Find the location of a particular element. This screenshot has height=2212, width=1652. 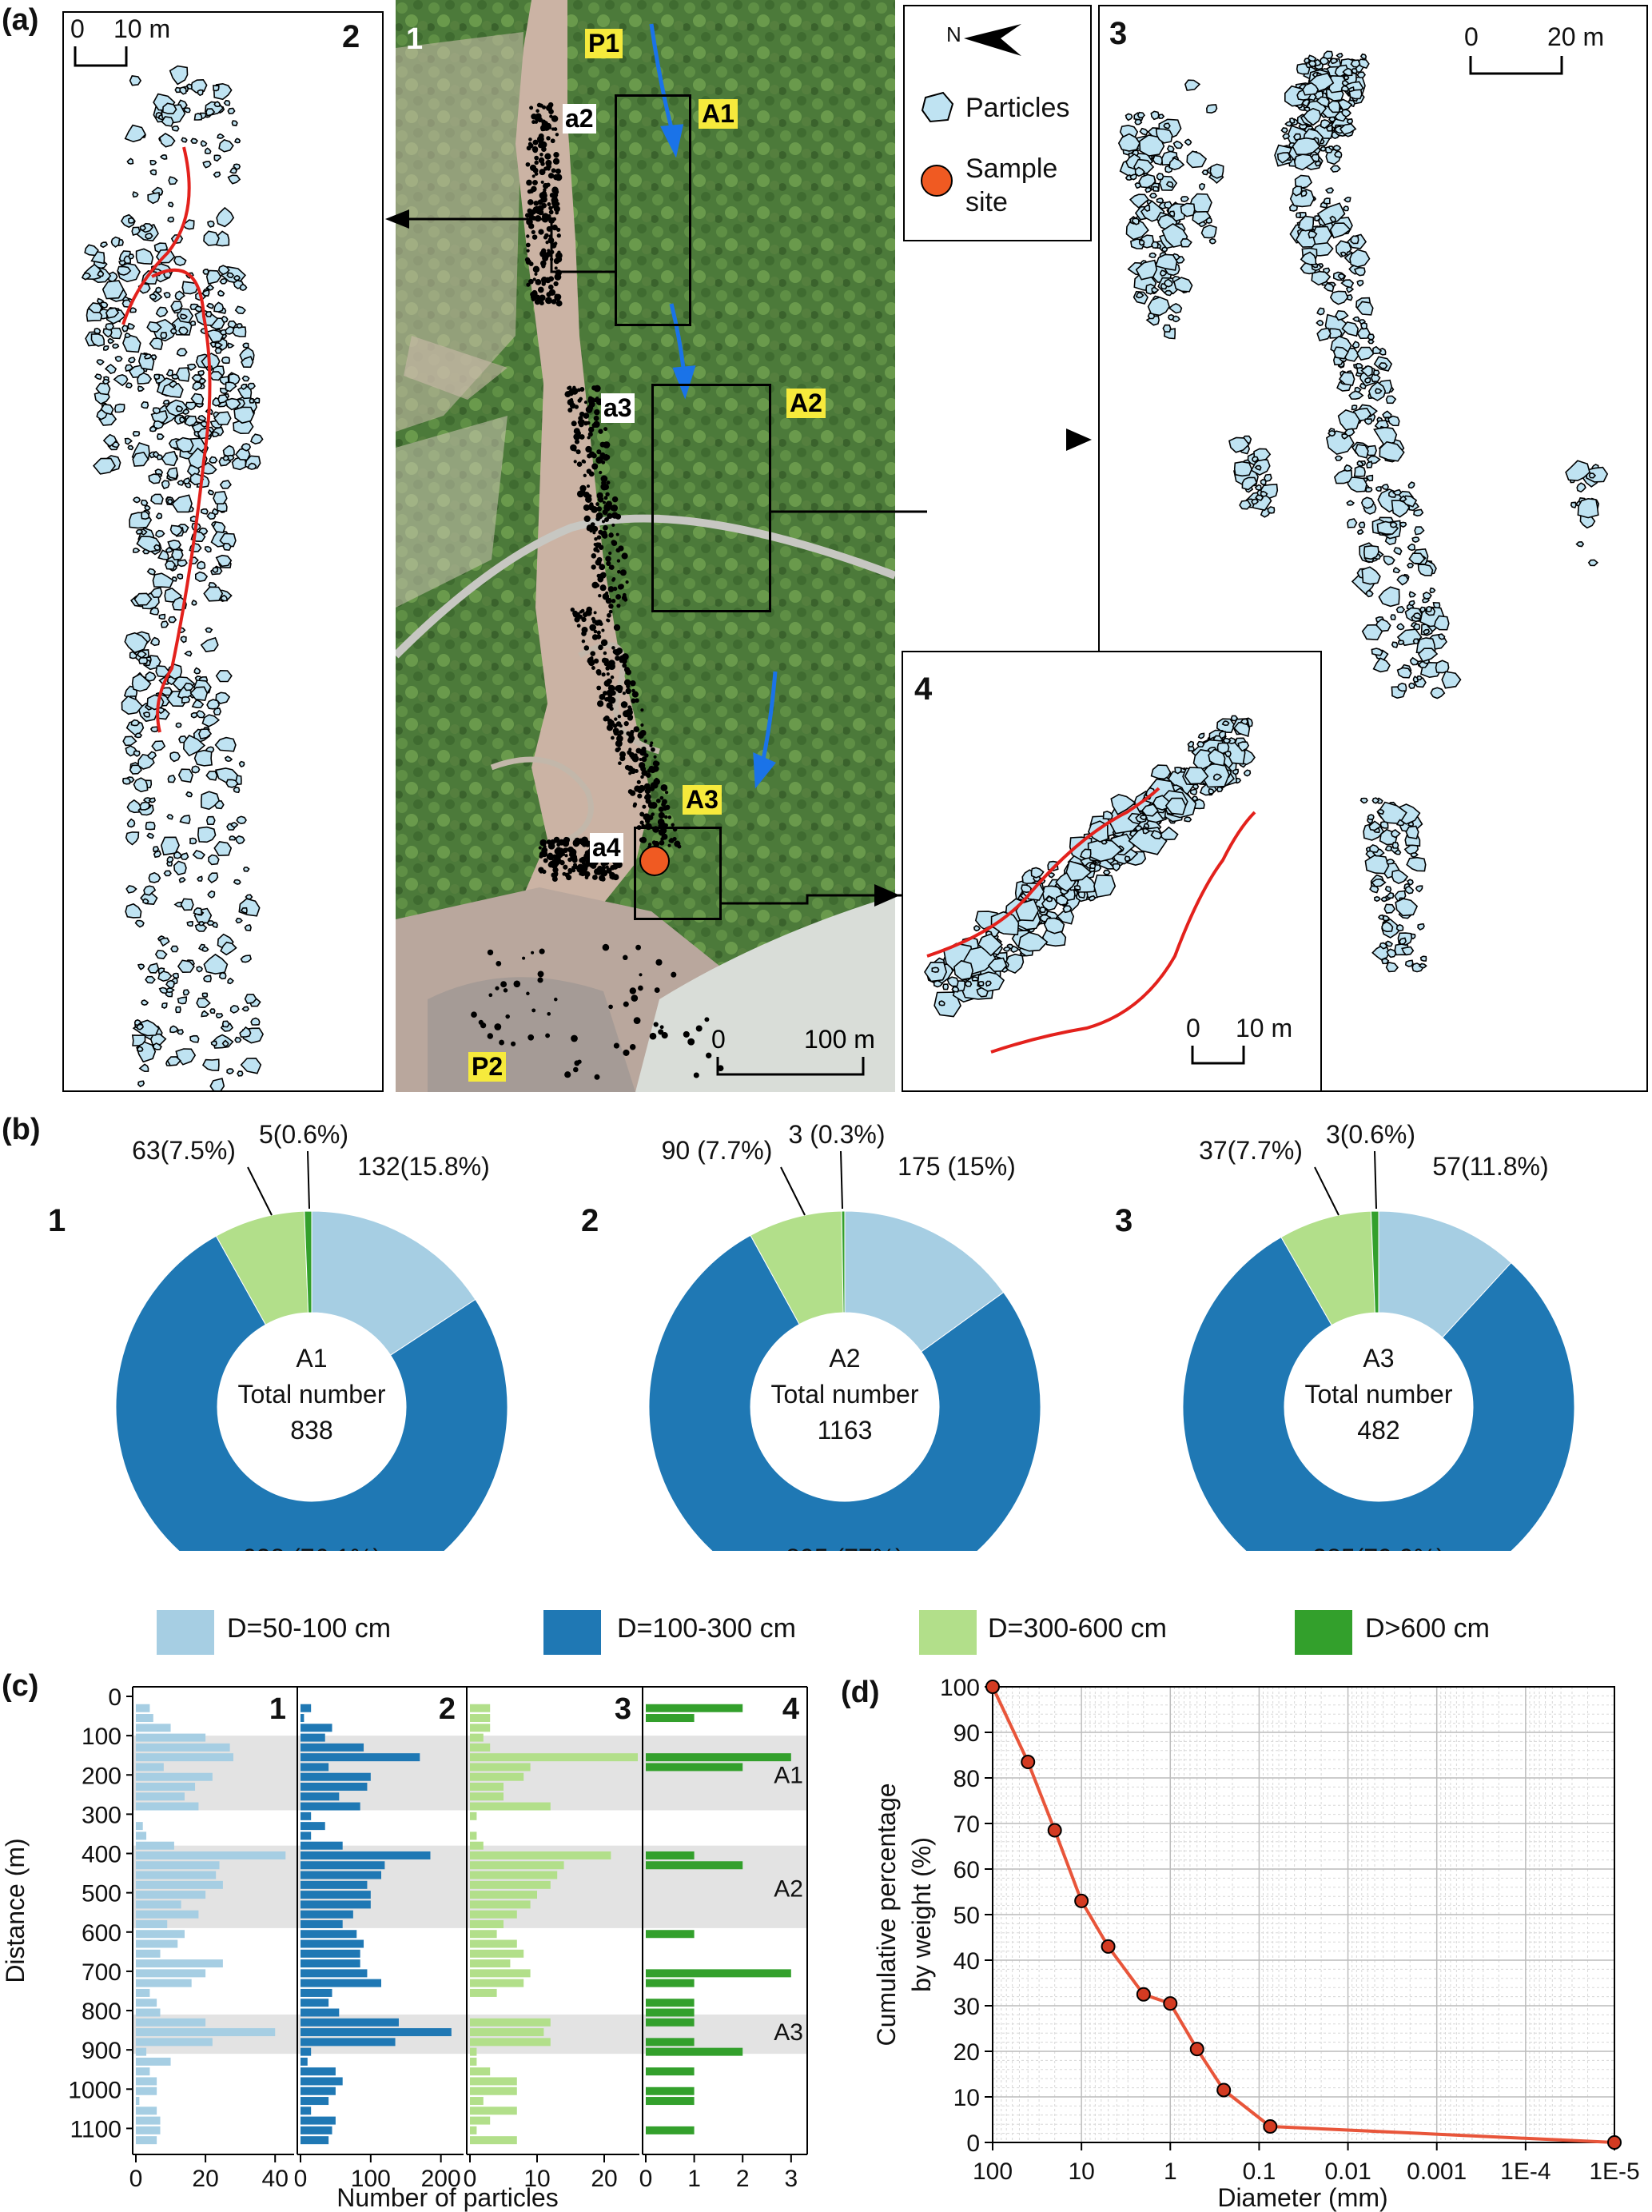

zone-label: A2 is located at coordinates (788, 1889).